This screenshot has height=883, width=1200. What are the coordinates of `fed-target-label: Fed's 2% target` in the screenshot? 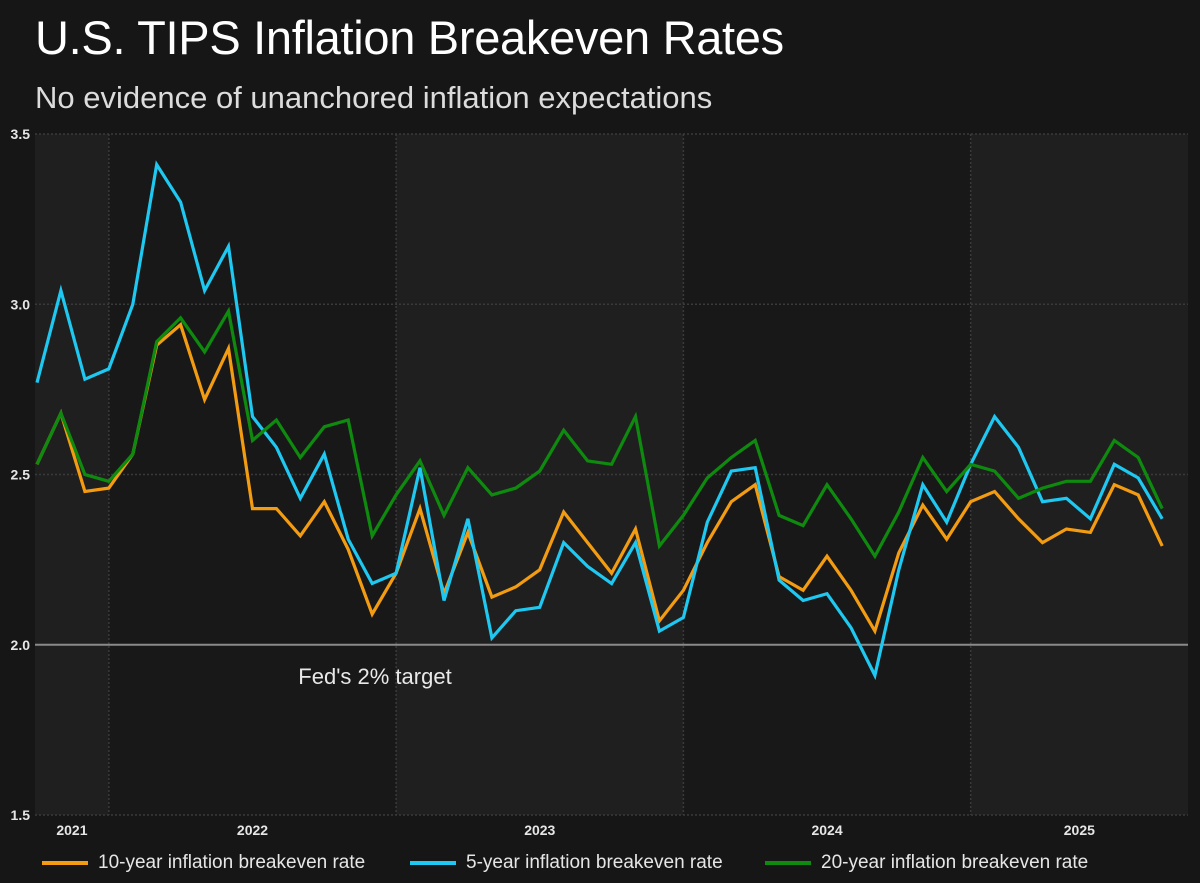 It's located at (374, 676).